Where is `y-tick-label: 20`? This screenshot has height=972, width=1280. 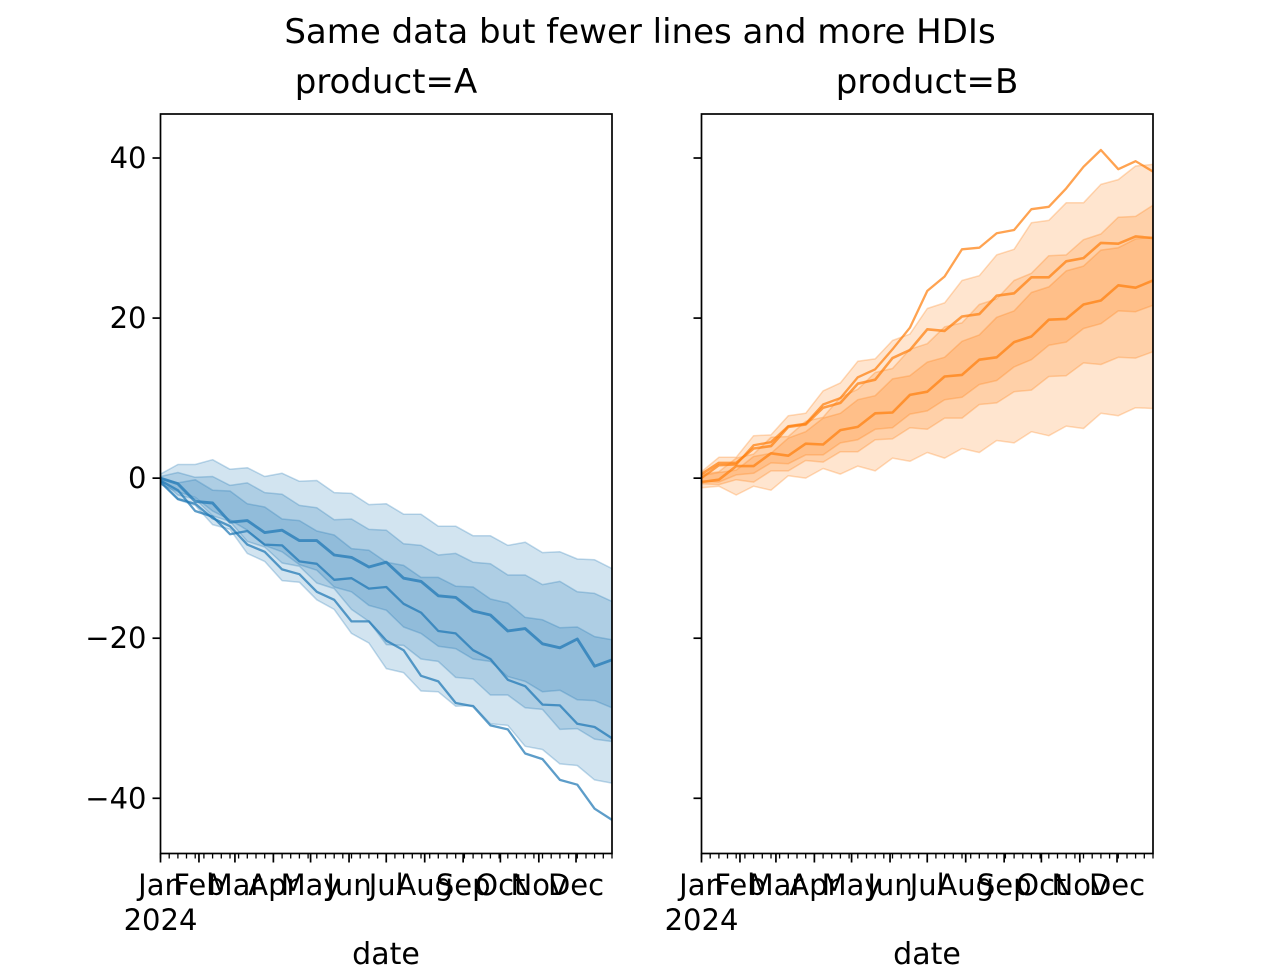
y-tick-label: 20 is located at coordinates (128, 318).